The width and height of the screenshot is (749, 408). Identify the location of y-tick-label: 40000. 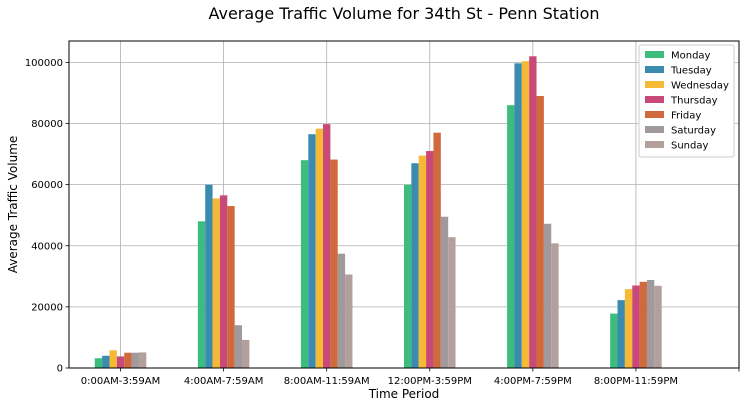
(47, 246).